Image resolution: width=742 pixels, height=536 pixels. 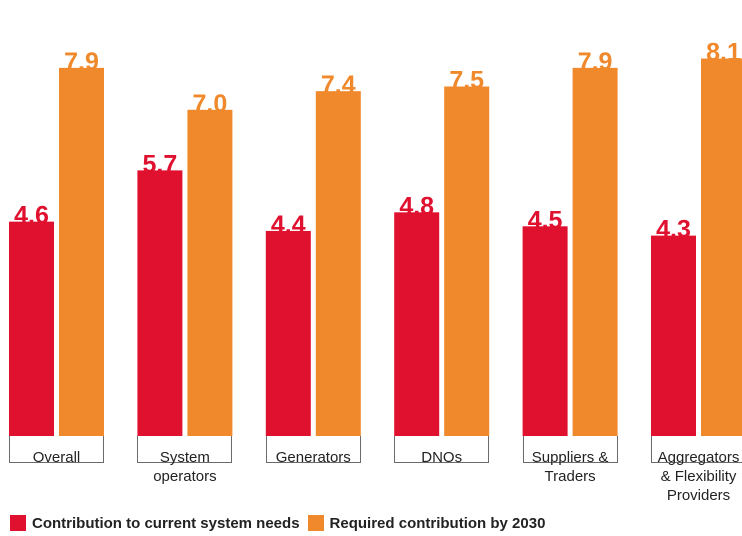 What do you see at coordinates (81, 62) in the screenshot?
I see `data-label-2030-0: 7.9` at bounding box center [81, 62].